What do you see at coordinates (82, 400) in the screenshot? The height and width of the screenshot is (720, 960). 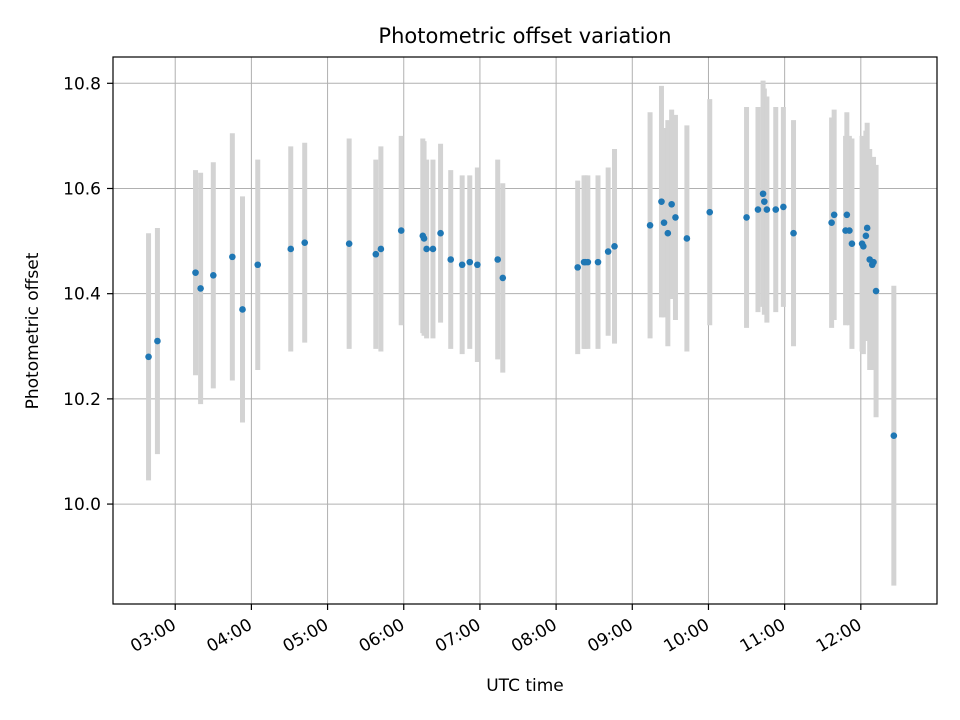 I see `y-tick-label: 10.2` at bounding box center [82, 400].